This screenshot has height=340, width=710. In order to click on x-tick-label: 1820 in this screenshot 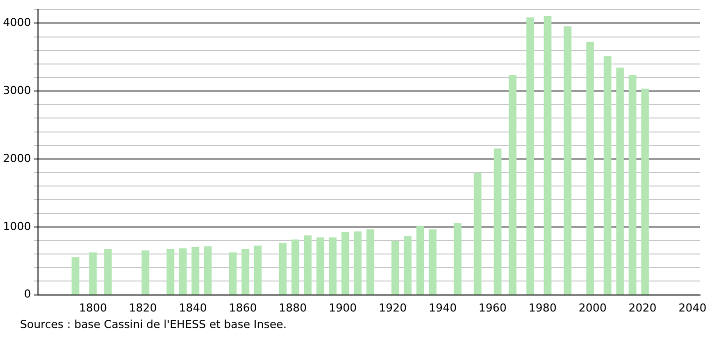, I will do `click(142, 307)`.